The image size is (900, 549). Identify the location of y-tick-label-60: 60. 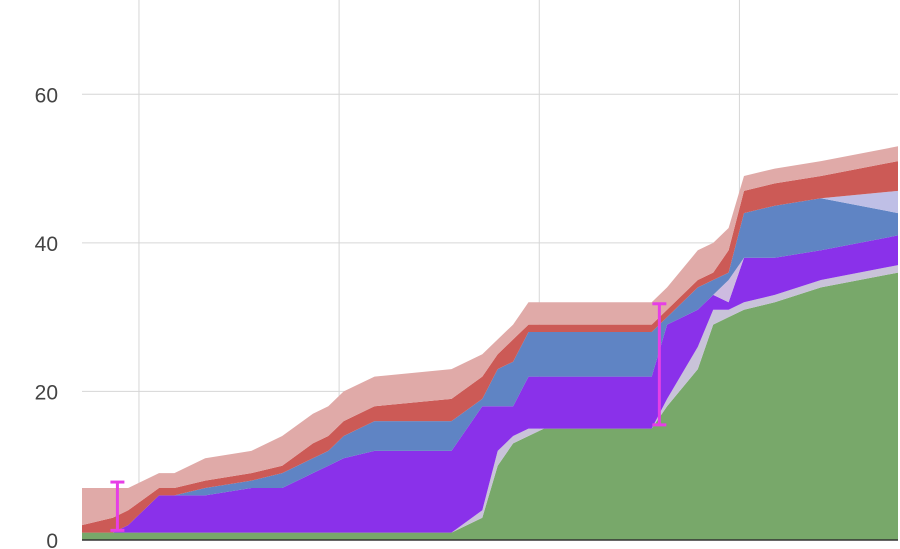
(46, 95).